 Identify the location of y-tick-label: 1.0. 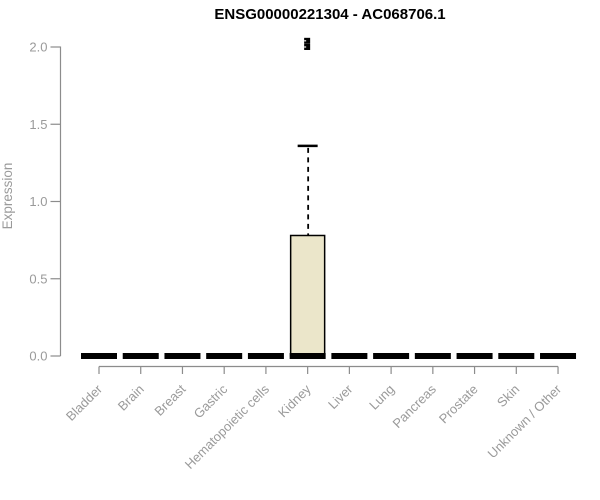
(38, 201).